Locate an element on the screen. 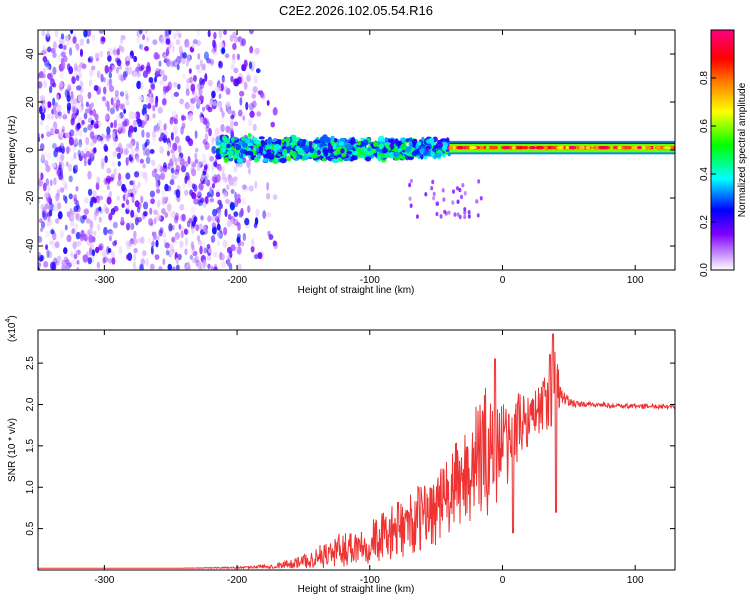 Image resolution: width=750 pixels, height=600 pixels. y-axis-label-bottom: SNR (10 * v/v) is located at coordinates (12, 450).